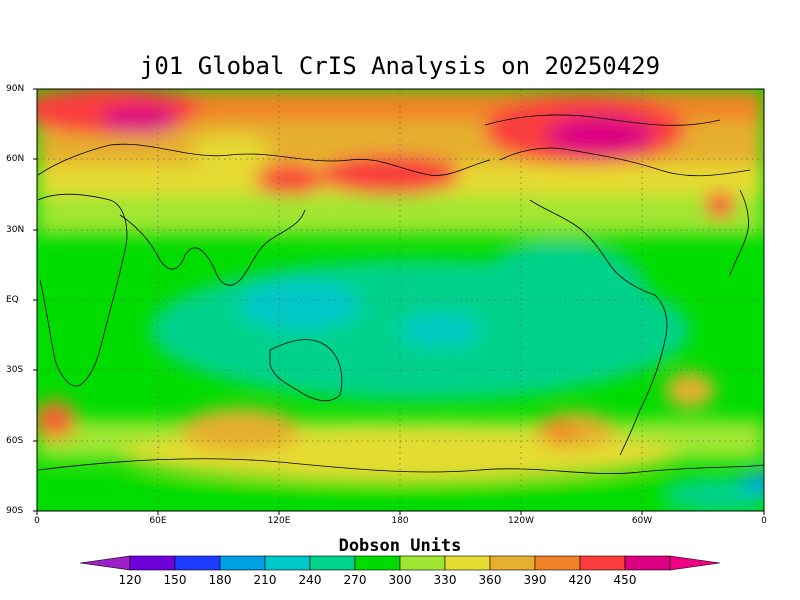 Image resolution: width=800 pixels, height=600 pixels. Describe the element at coordinates (355, 580) in the screenshot. I see `colorbar-tick-label: 270` at that location.